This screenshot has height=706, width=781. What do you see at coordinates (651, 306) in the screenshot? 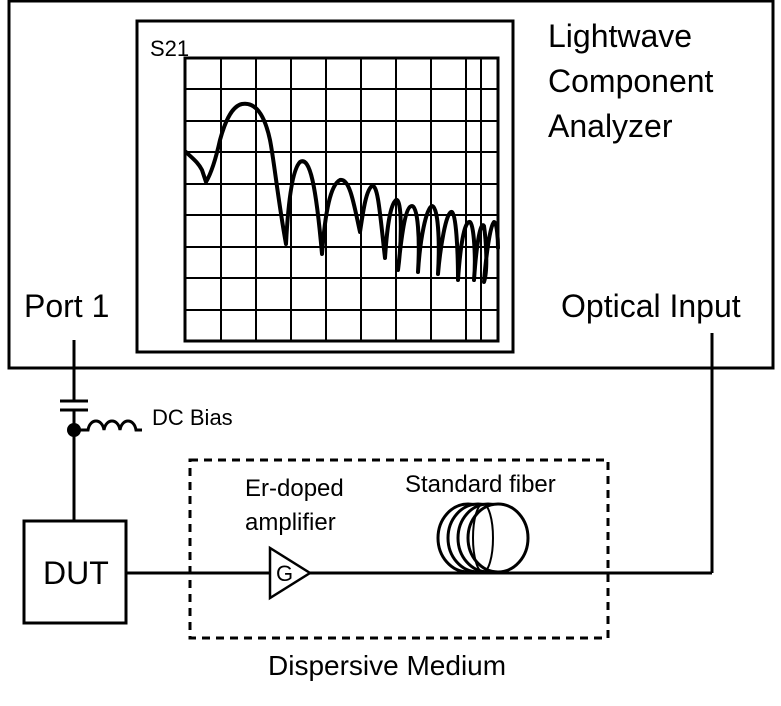
I see `optical-input-label: Optical Input` at bounding box center [651, 306].